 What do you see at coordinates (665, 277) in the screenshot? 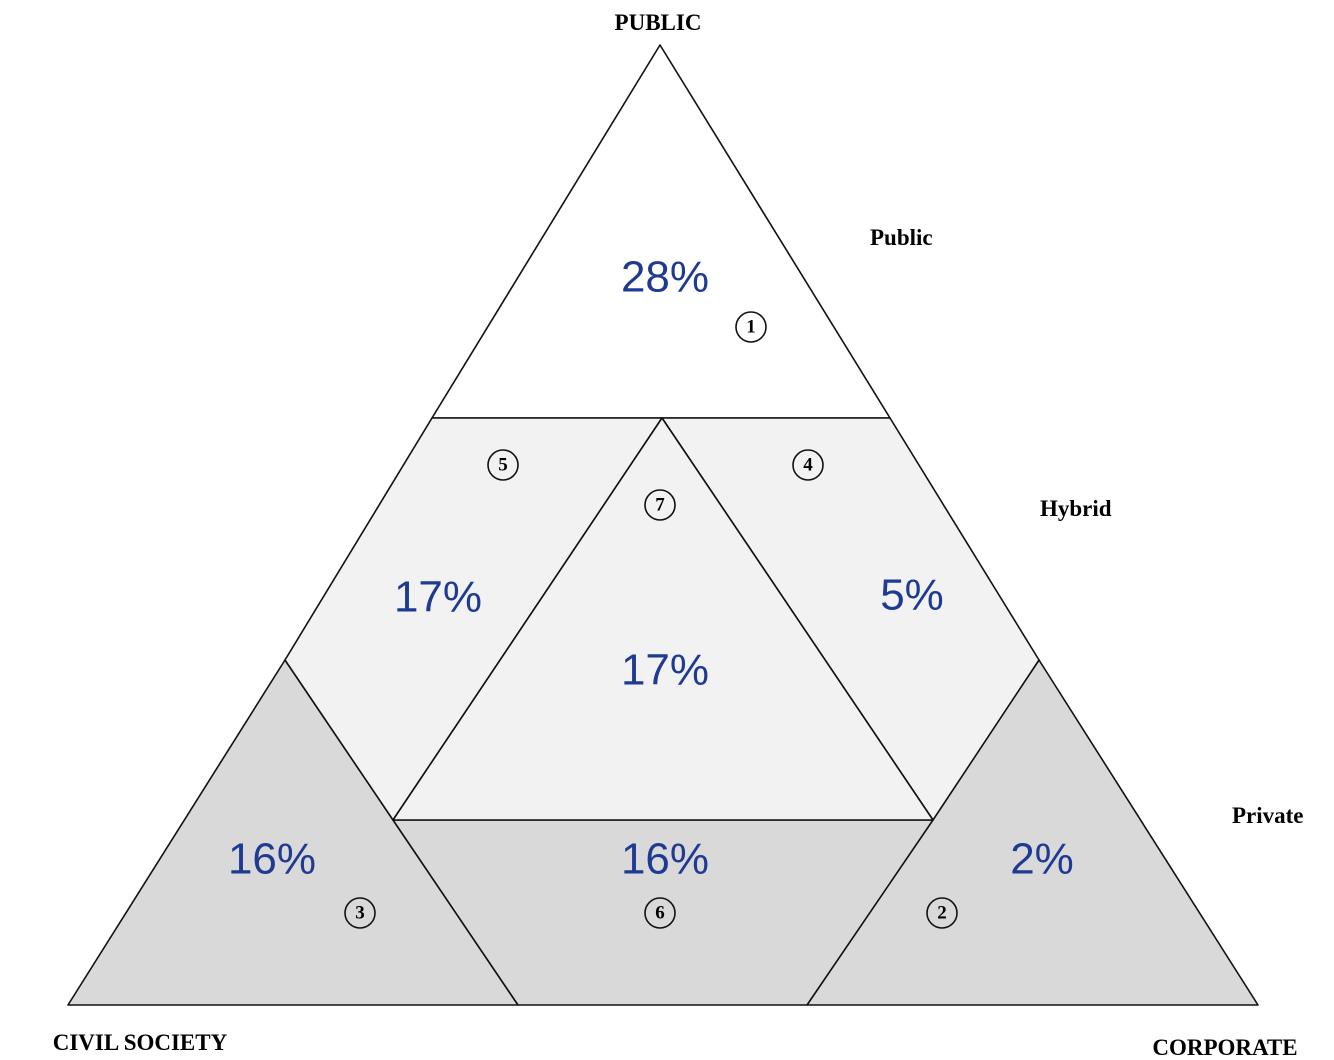
I see `region-share: 28%` at bounding box center [665, 277].